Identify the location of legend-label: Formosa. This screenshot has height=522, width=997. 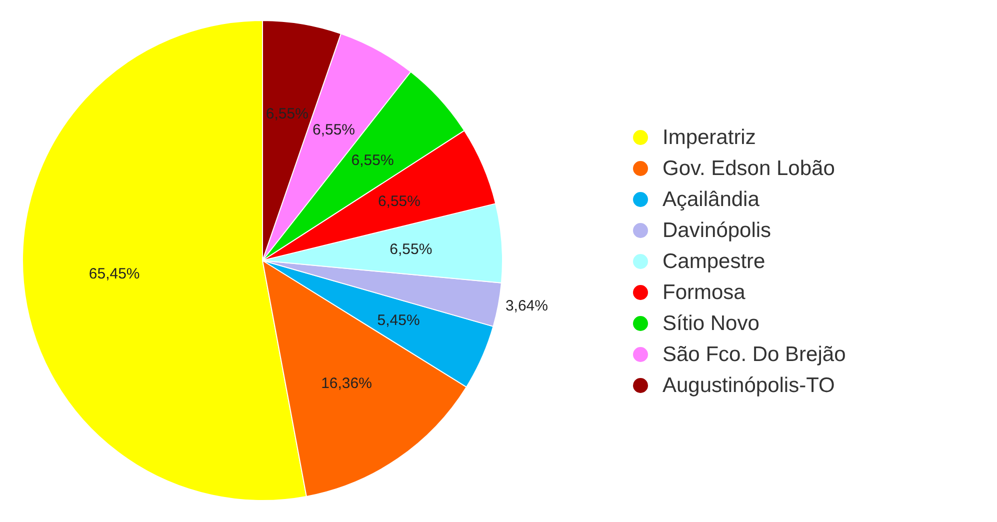
(704, 292).